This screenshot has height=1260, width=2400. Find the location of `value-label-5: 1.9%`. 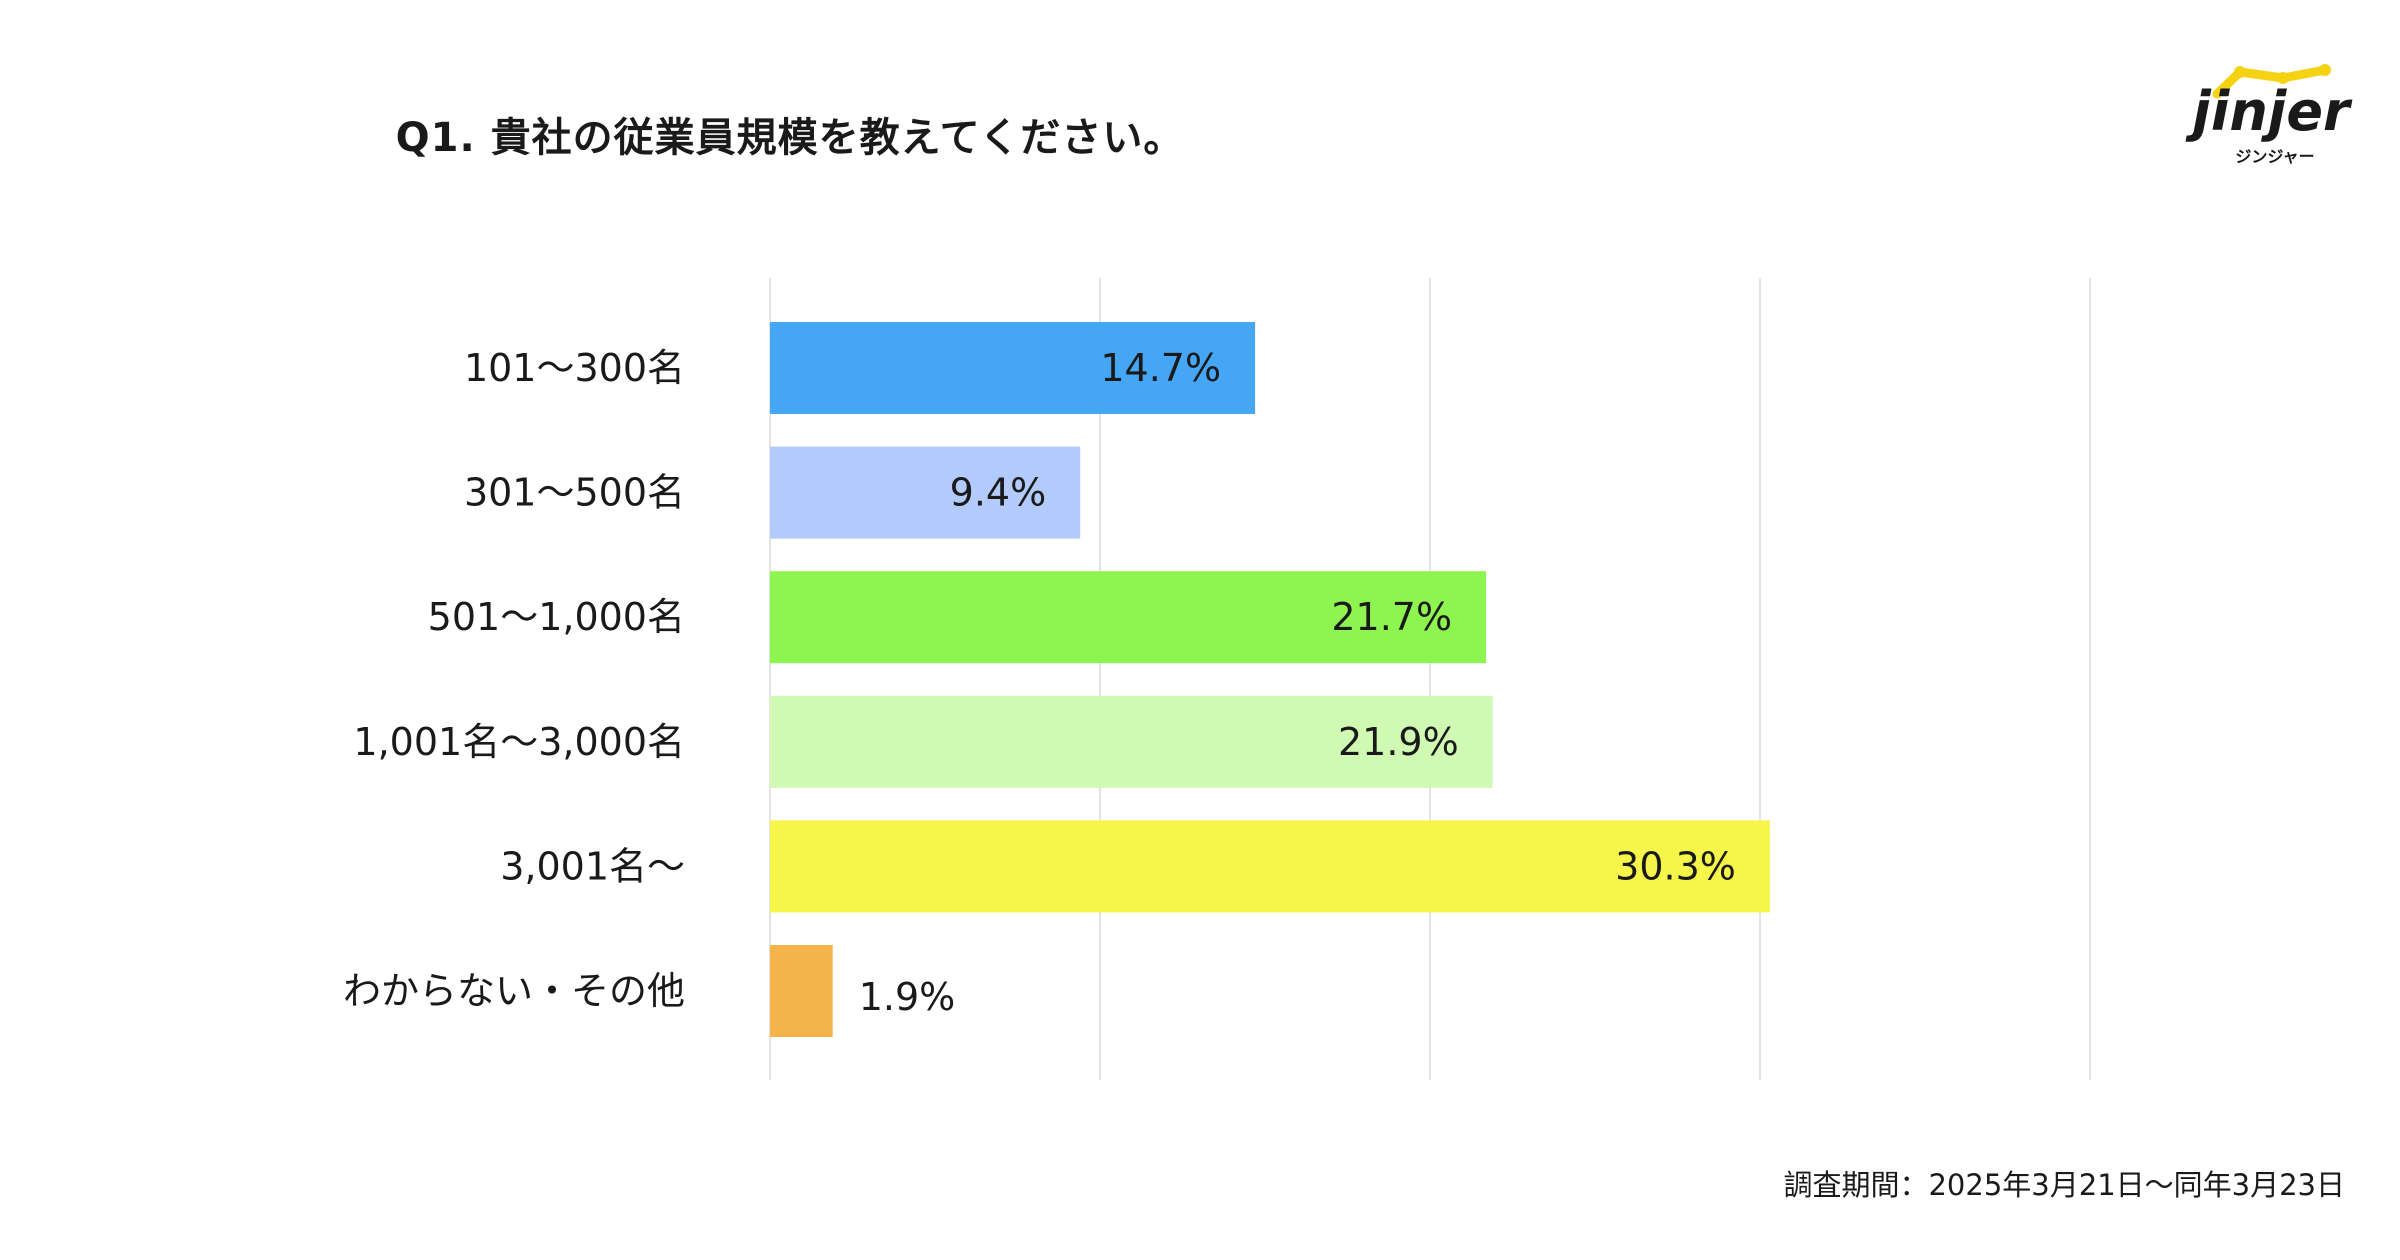

value-label-5: 1.9% is located at coordinates (907, 997).